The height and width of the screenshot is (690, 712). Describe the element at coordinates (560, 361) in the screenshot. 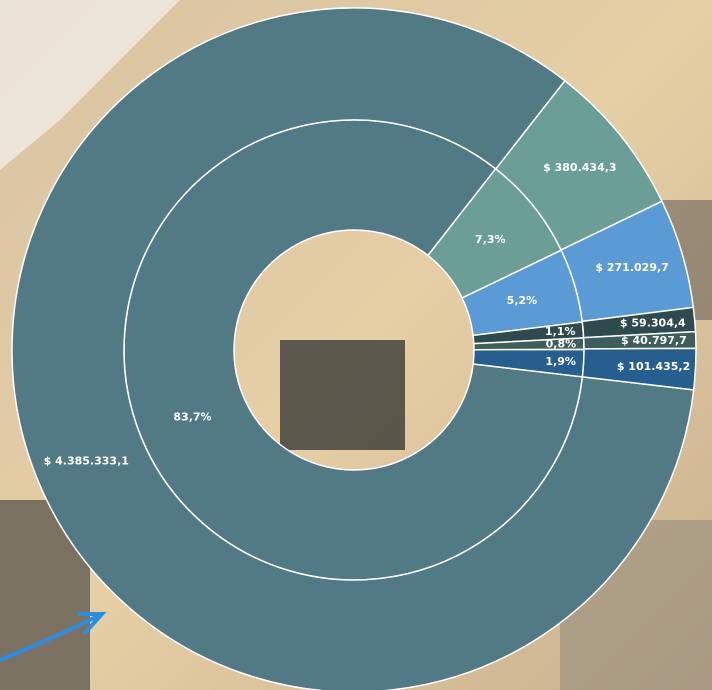

I see `data-label: 1,9%` at that location.